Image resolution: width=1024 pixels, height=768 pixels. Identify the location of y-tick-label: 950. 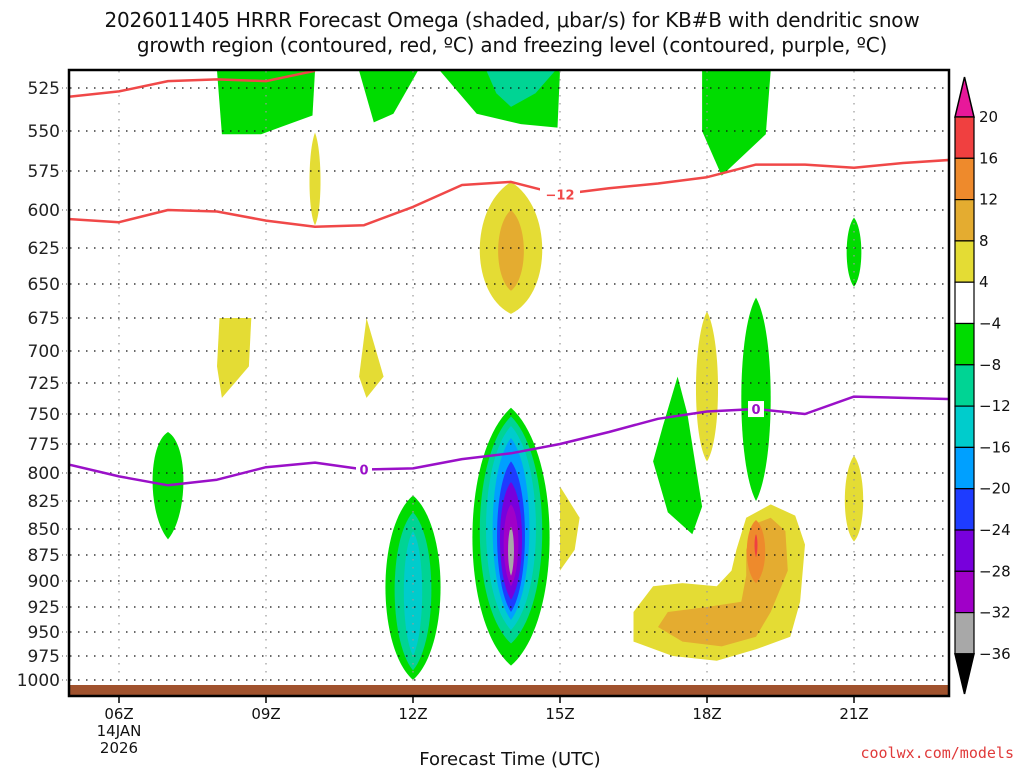
(44, 633).